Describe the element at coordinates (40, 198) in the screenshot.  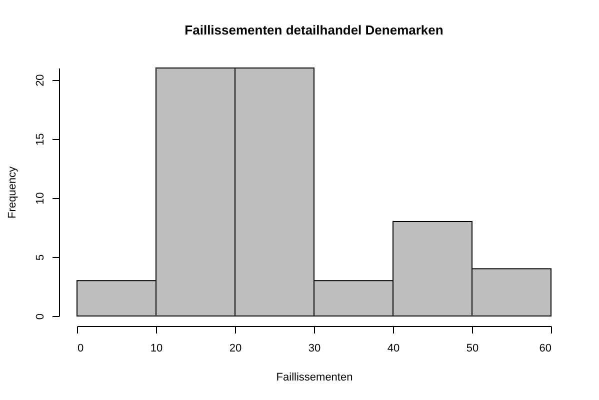
I see `y-tick-label: 10` at that location.